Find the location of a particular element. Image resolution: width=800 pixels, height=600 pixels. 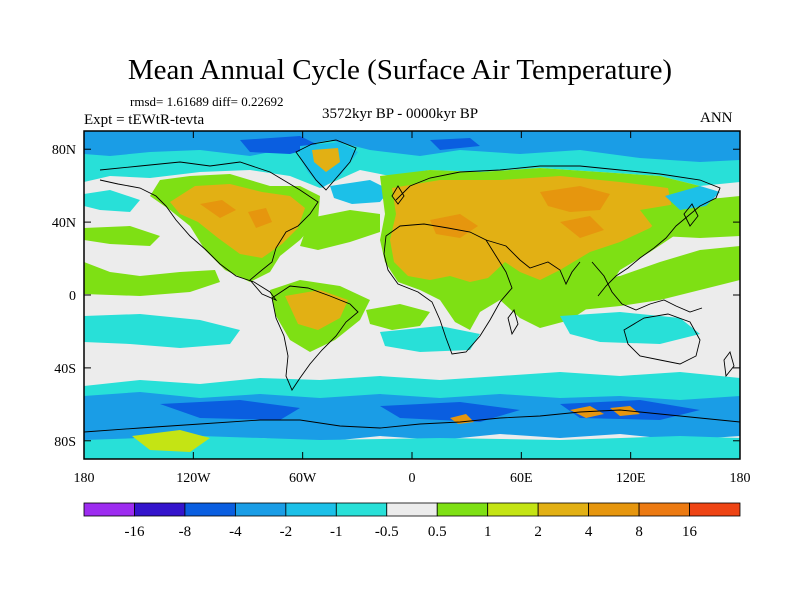

southern-ocean-deep is located at coordinates (430, 411).